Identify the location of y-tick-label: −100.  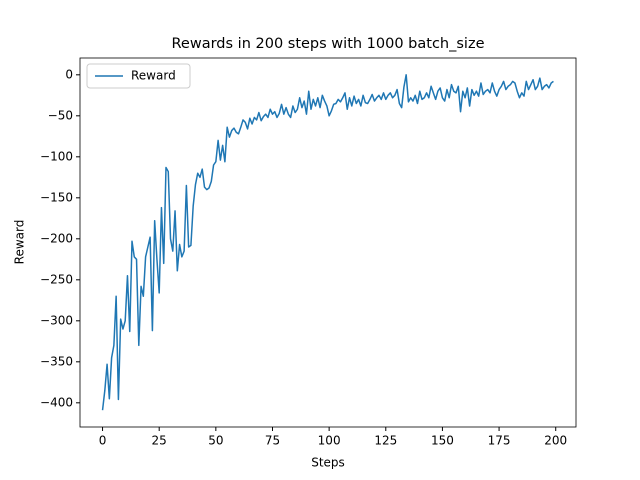
(56, 156).